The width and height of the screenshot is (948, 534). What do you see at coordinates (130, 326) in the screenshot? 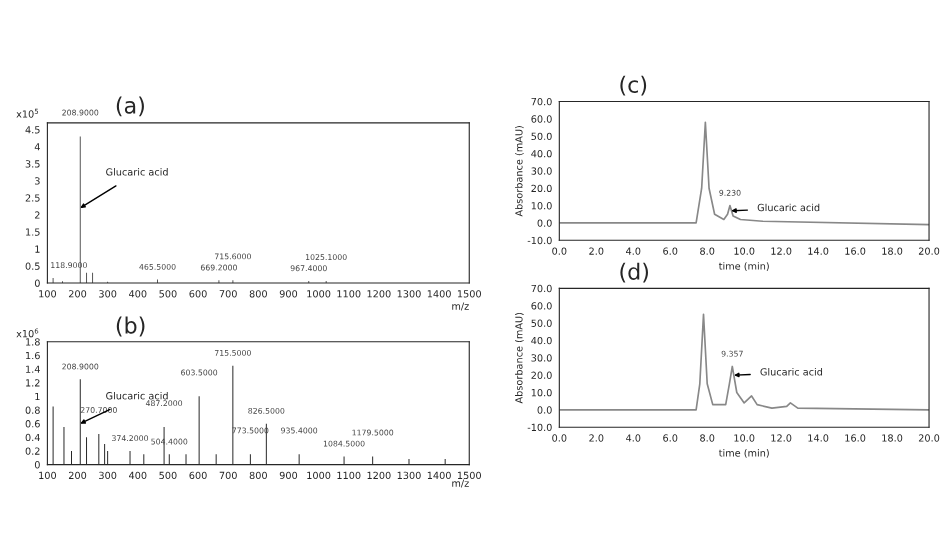
I see `text: (b)` at bounding box center [130, 326].